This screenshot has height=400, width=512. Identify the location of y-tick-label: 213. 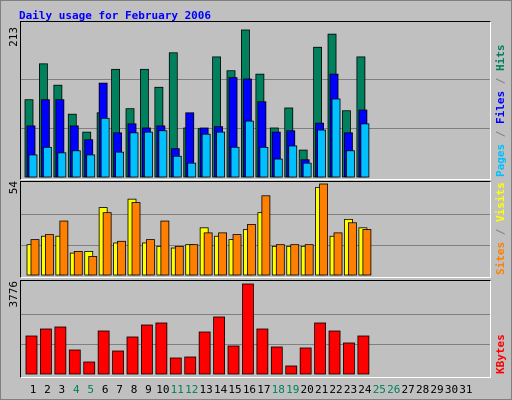
(13, 37).